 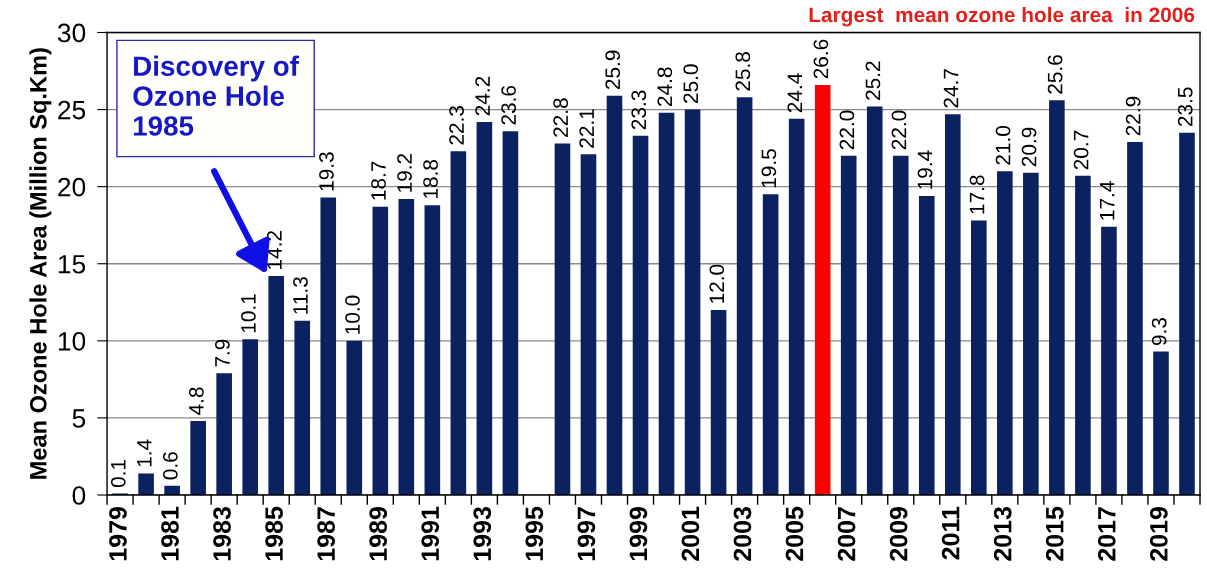 What do you see at coordinates (1002, 16) in the screenshot?
I see `text: Largest mean ozone hole area in 2006` at bounding box center [1002, 16].